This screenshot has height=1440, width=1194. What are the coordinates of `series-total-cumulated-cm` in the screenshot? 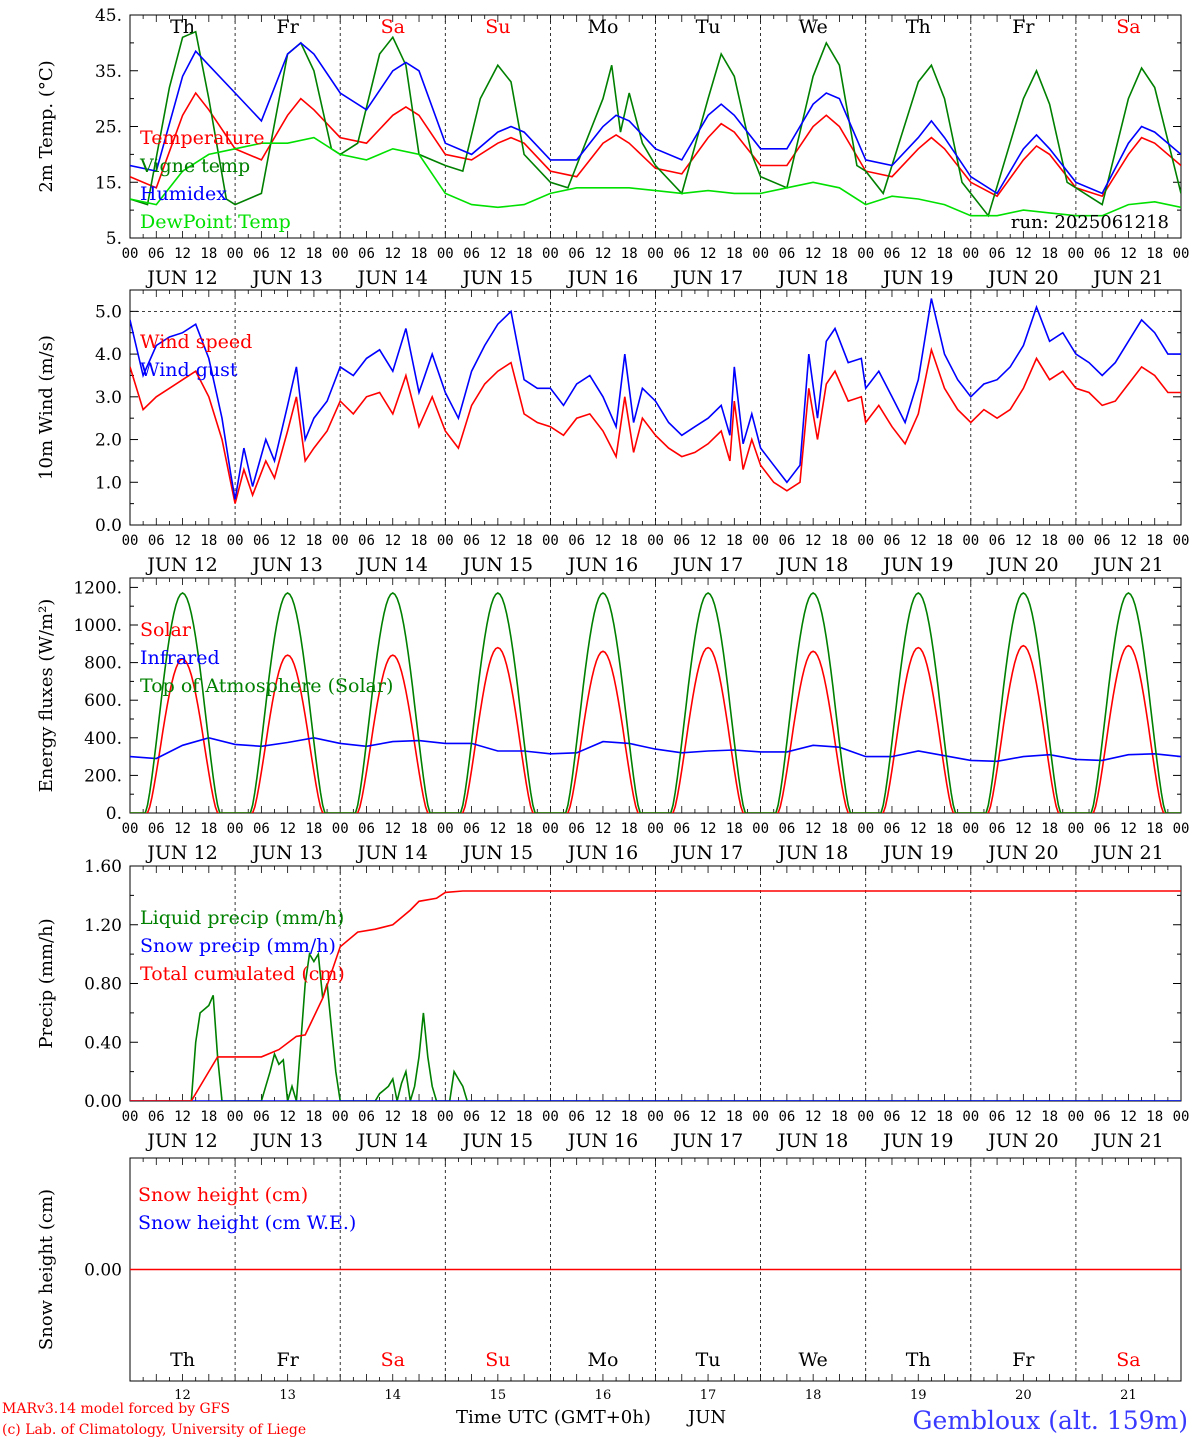 It's located at (655, 995).